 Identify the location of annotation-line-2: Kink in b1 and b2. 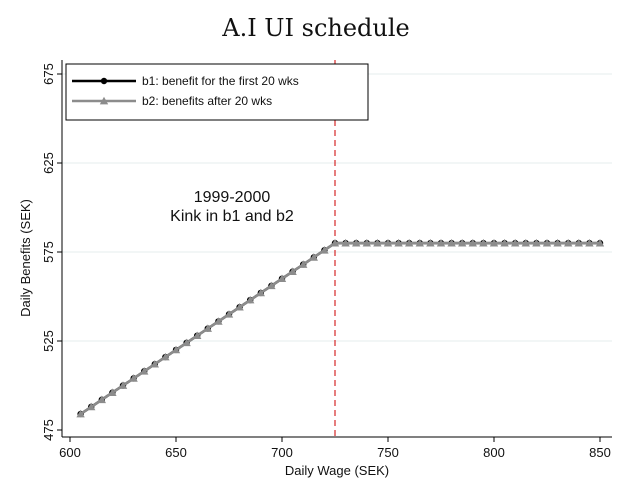
(232, 216).